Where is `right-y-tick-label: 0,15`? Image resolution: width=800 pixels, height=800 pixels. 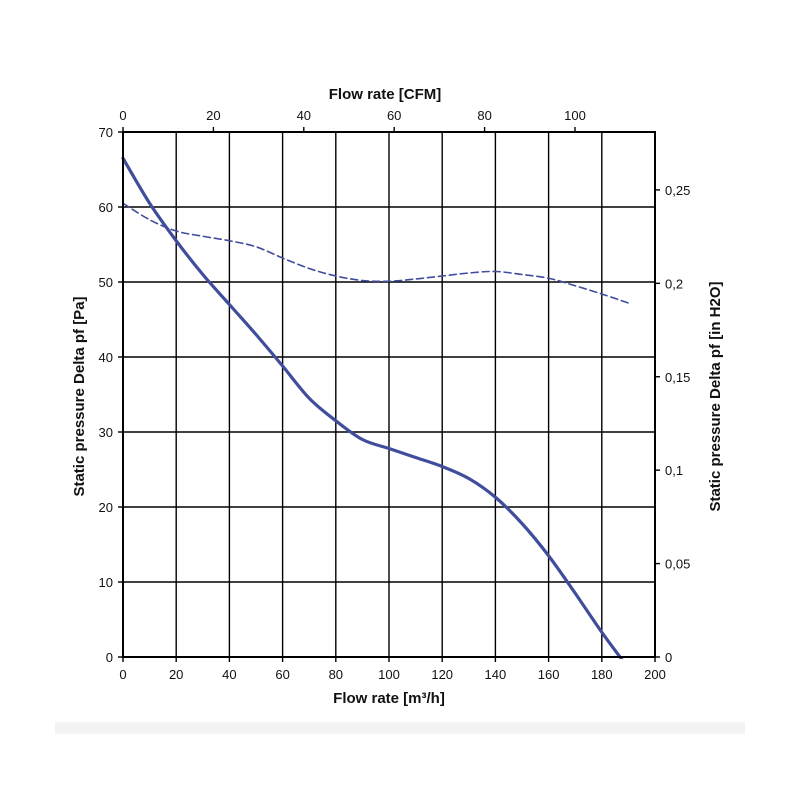
right-y-tick-label: 0,15 is located at coordinates (677, 377).